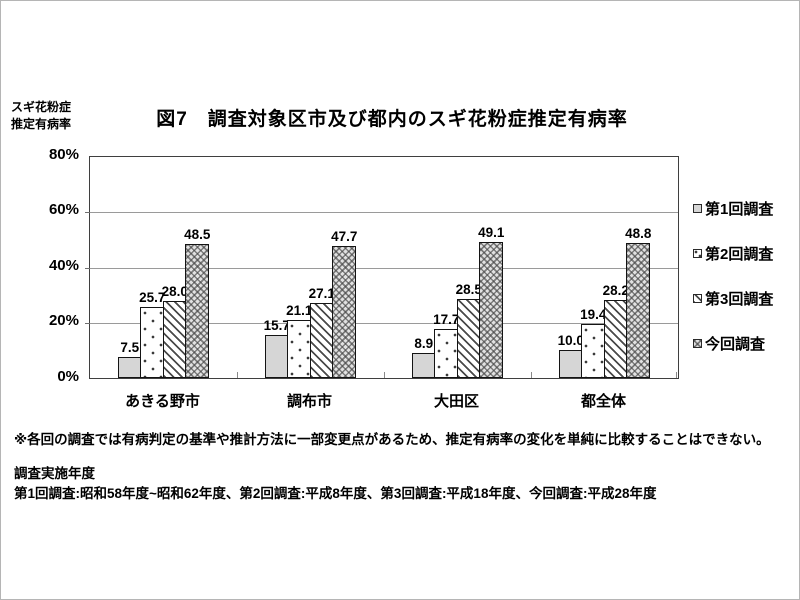 The image size is (800, 600). Describe the element at coordinates (175, 331) in the screenshot. I see `bar-series3-group1: 28.0` at that location.